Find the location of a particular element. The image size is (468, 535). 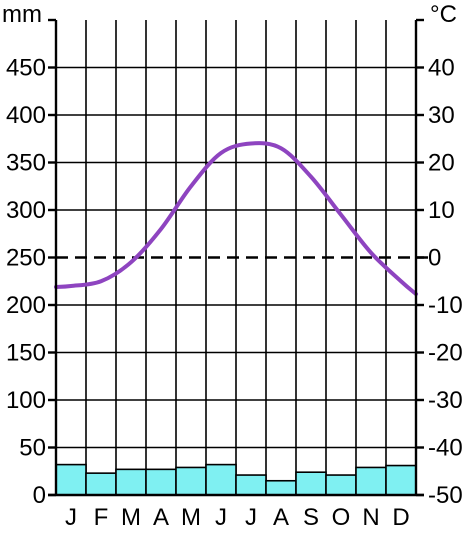

right-axis-unit: °C is located at coordinates (443, 14).